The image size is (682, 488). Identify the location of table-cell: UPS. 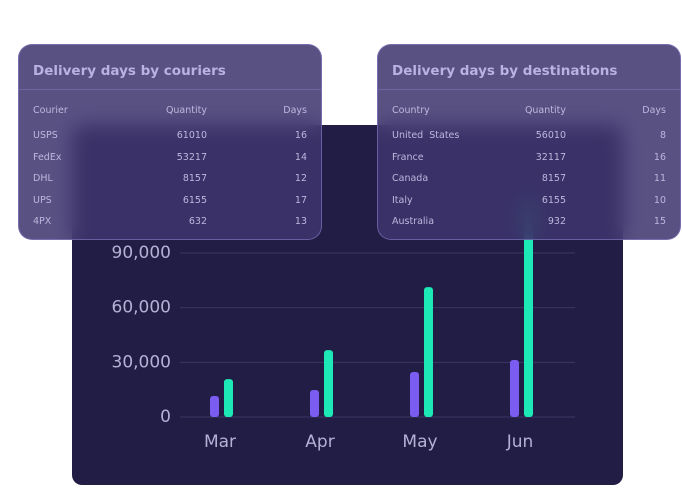
(42, 200).